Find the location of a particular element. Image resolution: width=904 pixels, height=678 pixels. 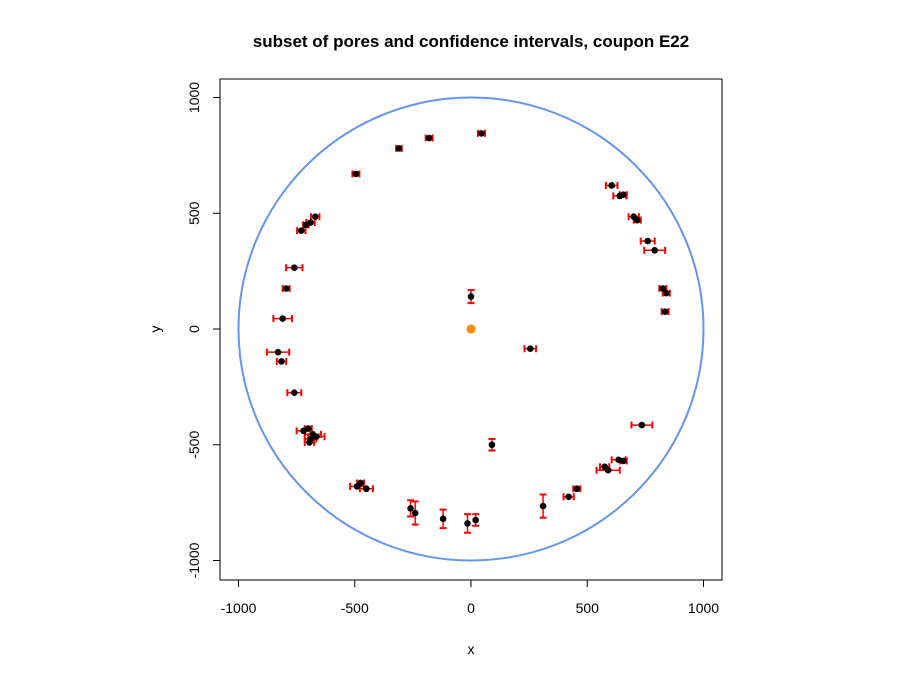

y-tick-label: 0 is located at coordinates (194, 329).